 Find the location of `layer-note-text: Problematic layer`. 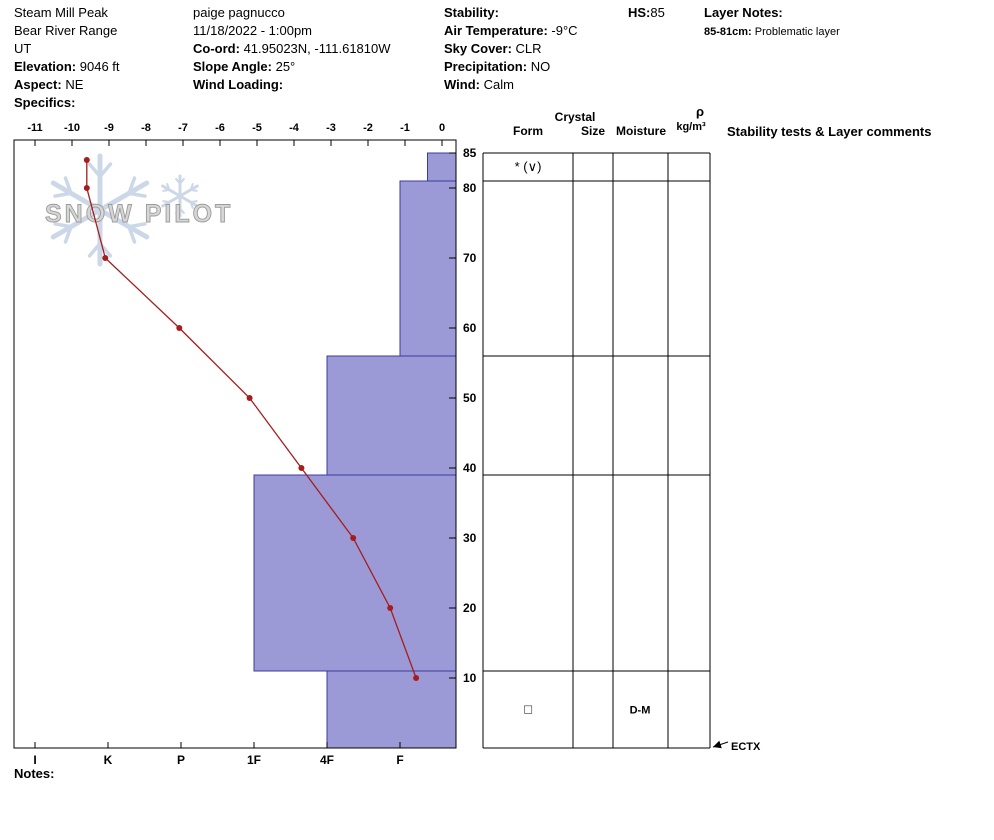

layer-note-text: Problematic layer is located at coordinates (797, 32).